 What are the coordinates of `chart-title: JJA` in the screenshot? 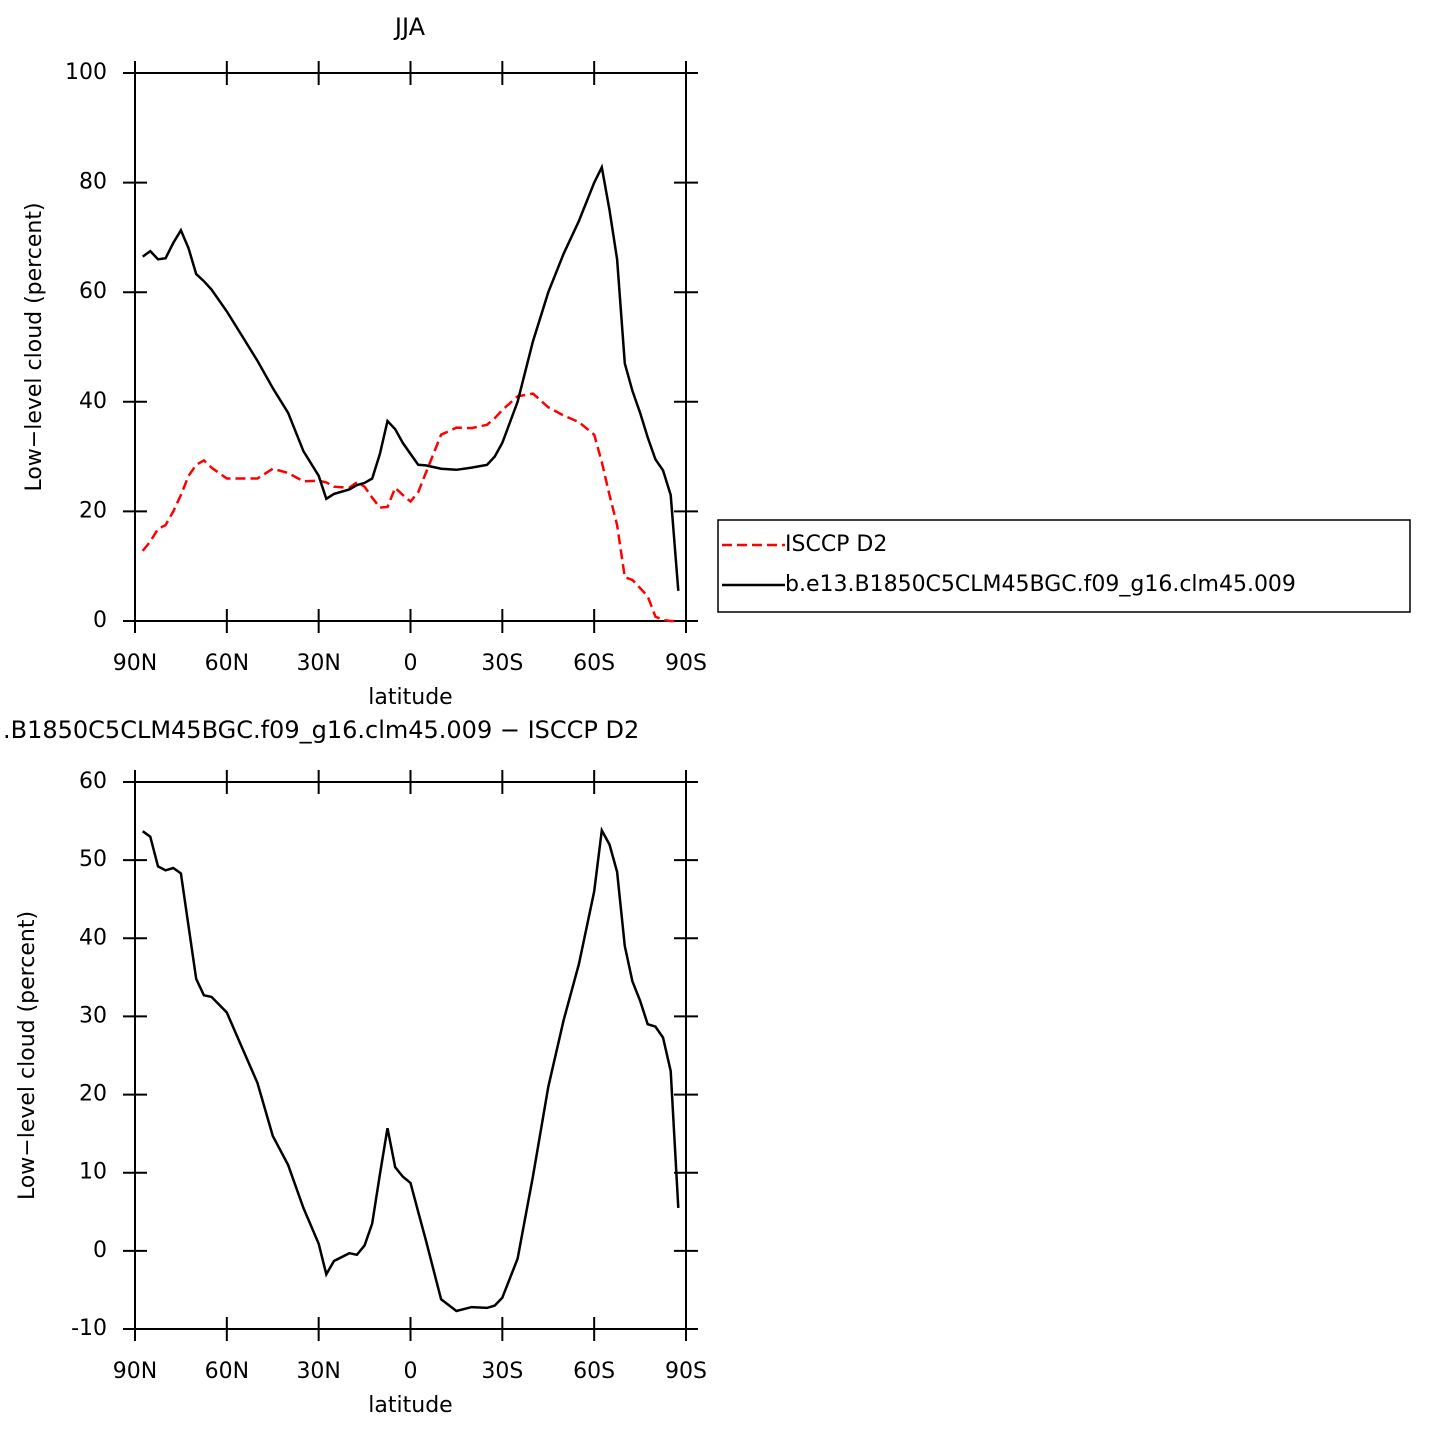 It's located at (409, 27).